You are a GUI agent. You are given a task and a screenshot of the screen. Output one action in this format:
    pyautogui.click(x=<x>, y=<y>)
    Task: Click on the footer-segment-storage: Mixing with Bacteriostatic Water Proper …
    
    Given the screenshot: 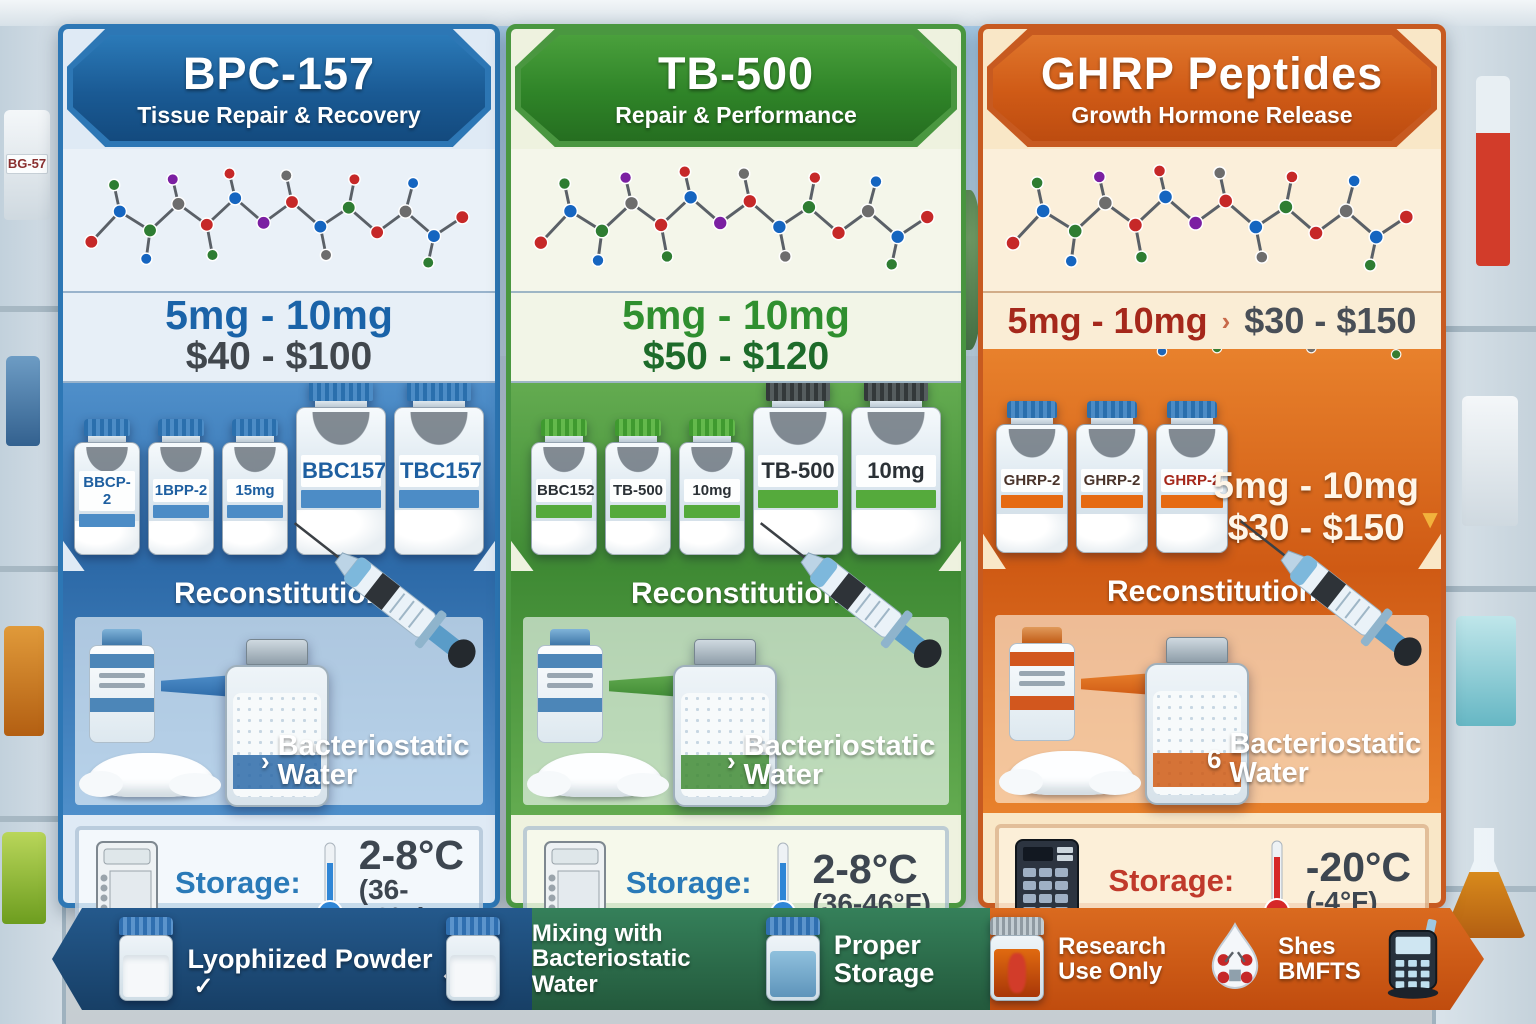 What is the action you would take?
    pyautogui.click(x=761, y=959)
    